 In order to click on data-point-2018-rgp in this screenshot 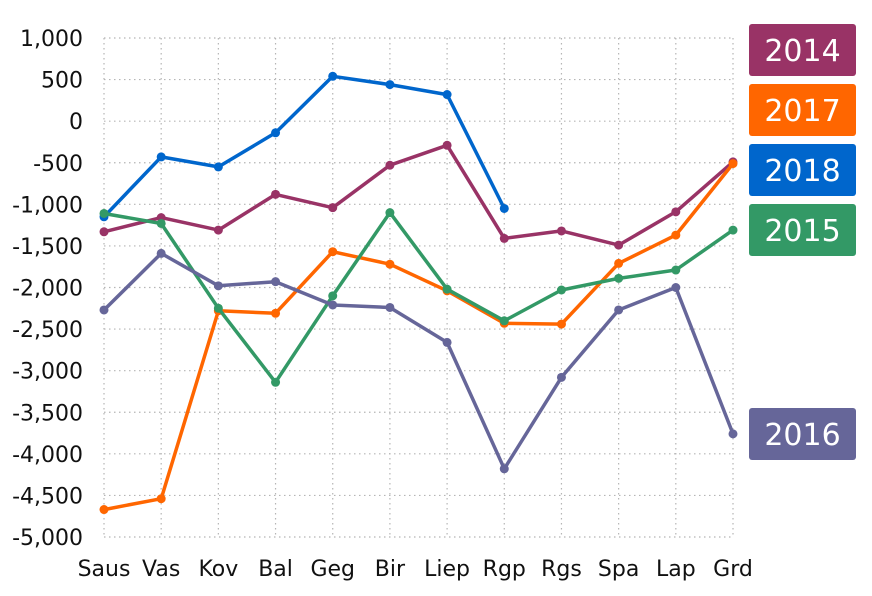, I will do `click(504, 208)`.